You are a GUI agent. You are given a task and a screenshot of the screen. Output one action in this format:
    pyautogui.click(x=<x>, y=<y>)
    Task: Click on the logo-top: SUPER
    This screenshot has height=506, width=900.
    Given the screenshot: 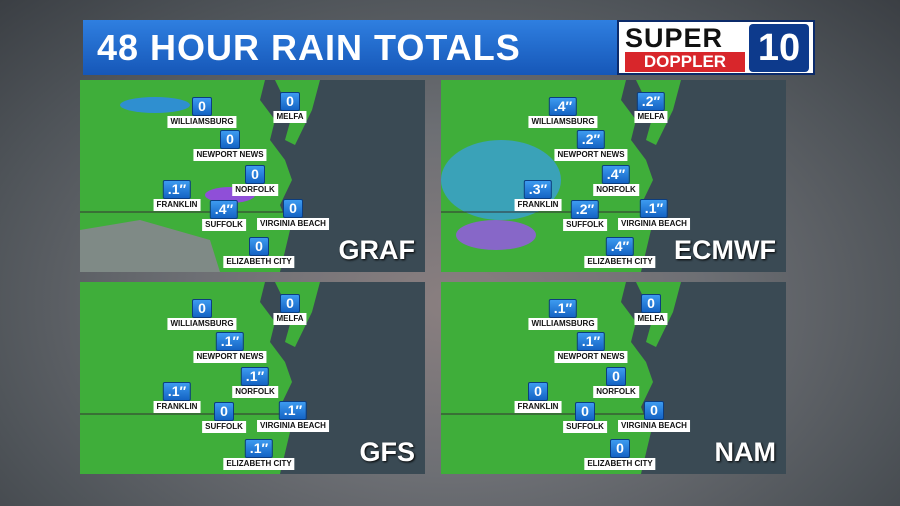 What is the action you would take?
    pyautogui.click(x=674, y=38)
    